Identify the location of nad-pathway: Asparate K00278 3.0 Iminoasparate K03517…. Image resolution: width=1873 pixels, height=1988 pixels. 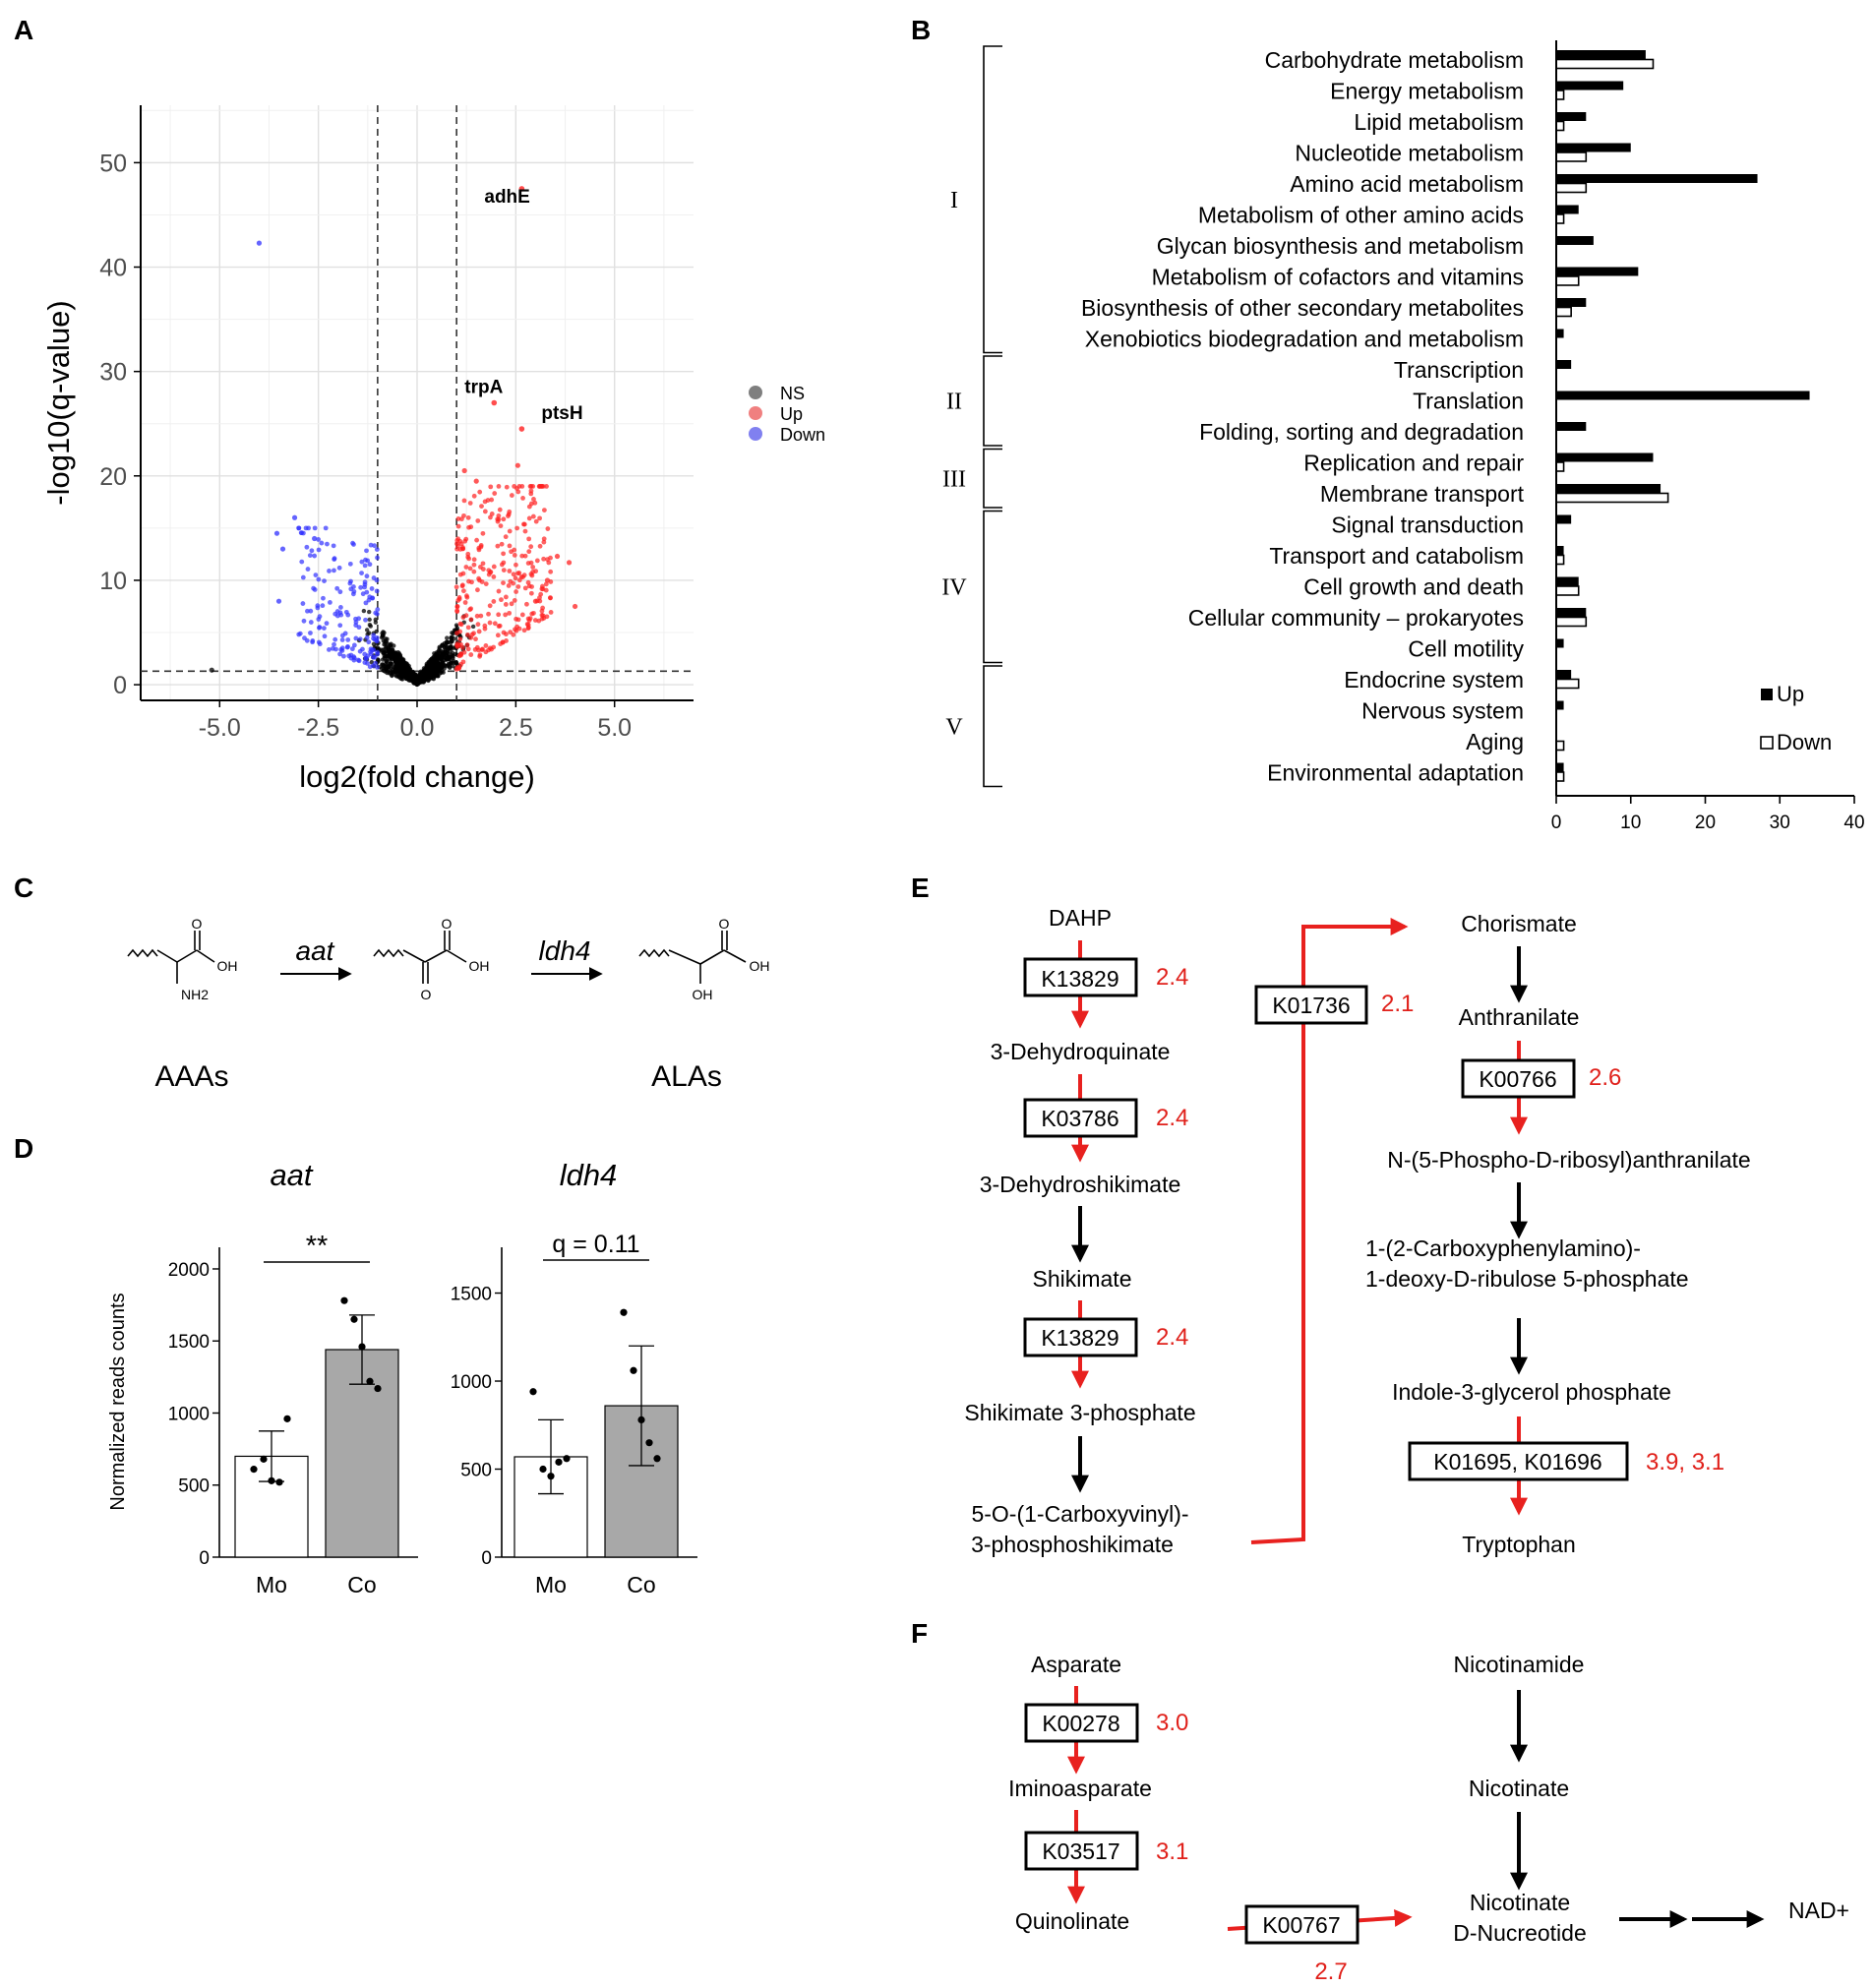
(1428, 1818).